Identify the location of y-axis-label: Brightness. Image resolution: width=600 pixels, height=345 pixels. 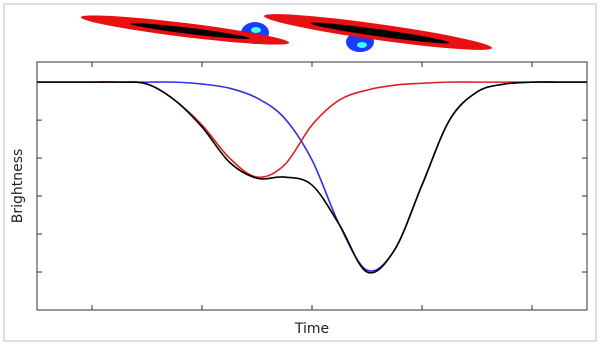
(18, 186).